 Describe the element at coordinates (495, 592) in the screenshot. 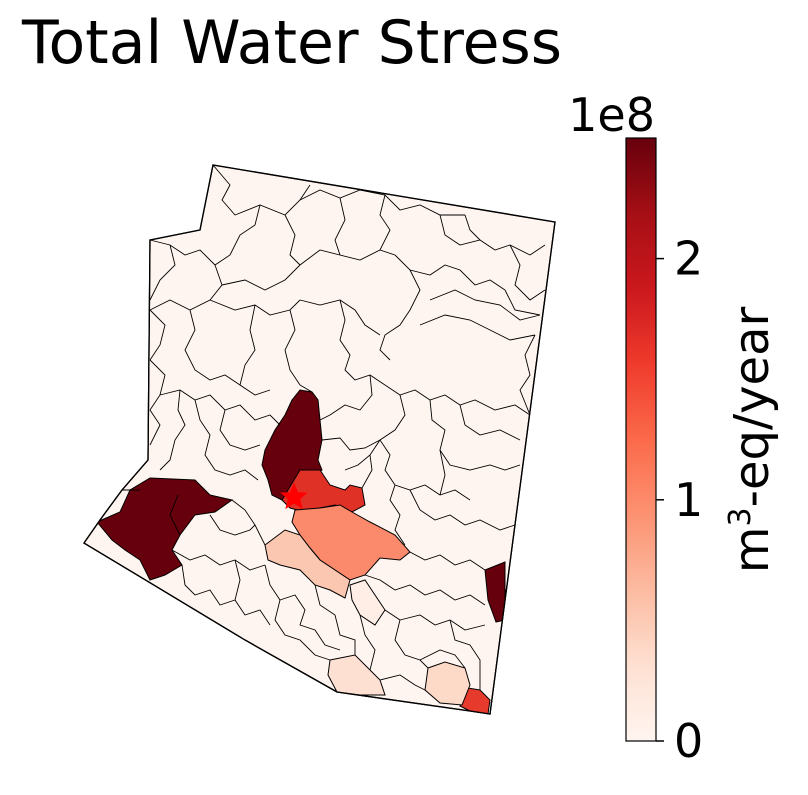

I see `watershed-east-high` at that location.